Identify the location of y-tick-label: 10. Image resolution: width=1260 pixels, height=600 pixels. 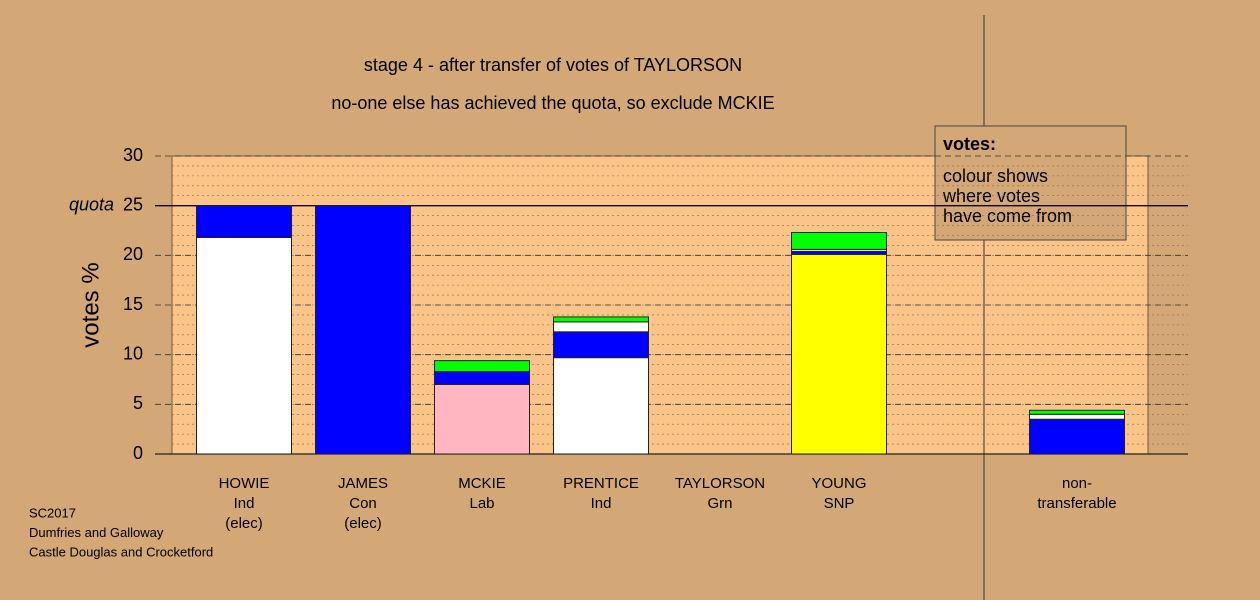
(133, 353).